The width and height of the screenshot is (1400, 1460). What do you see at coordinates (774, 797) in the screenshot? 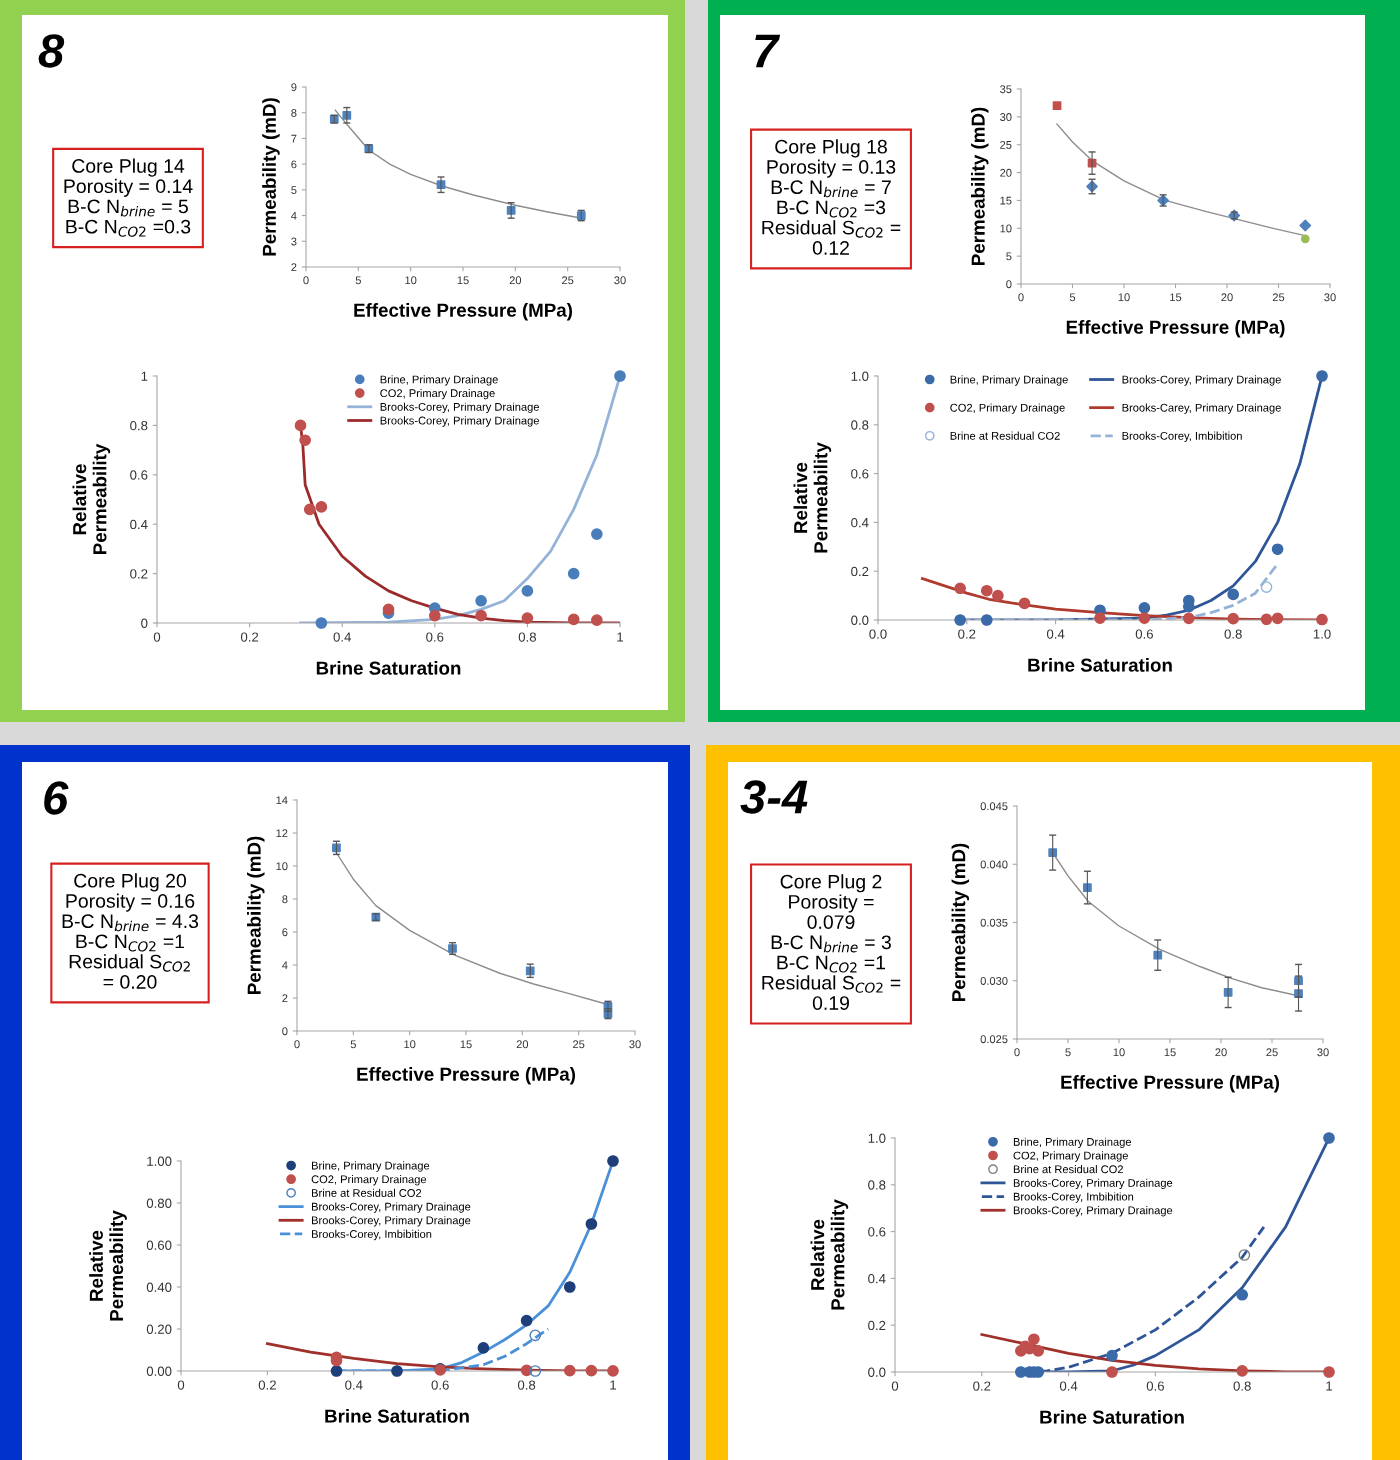
I see `text: 3-4` at bounding box center [774, 797].